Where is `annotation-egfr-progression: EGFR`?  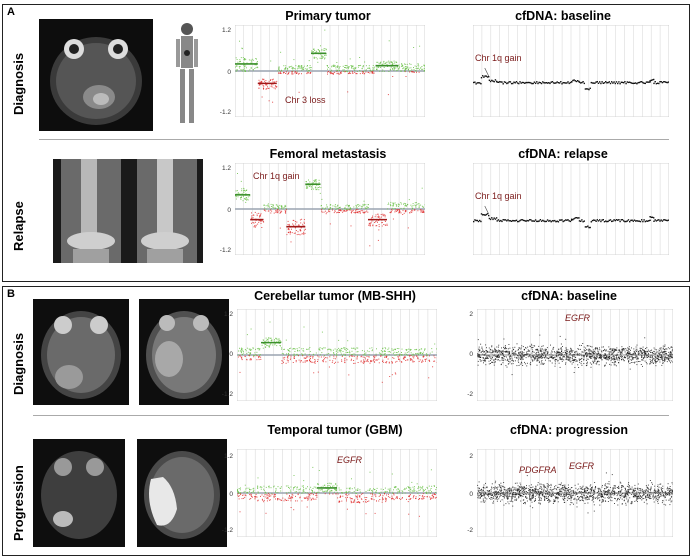 annotation-egfr-progression: EGFR is located at coordinates (582, 466).